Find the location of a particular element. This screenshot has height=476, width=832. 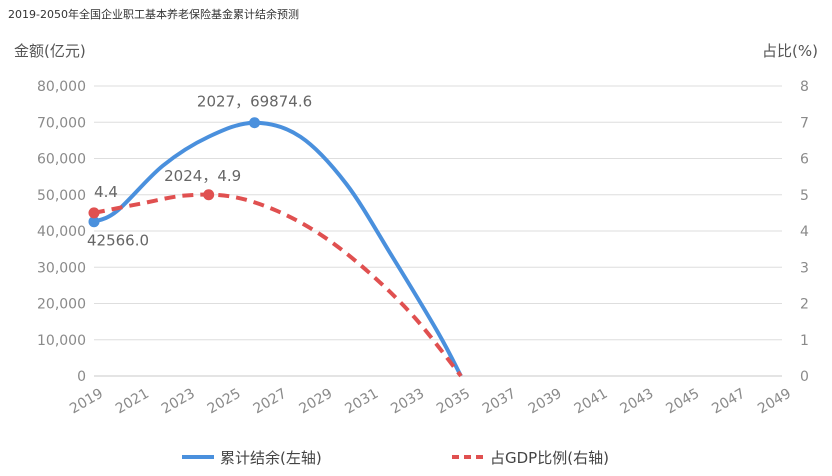

right-tick-label: 6 is located at coordinates (804, 160).